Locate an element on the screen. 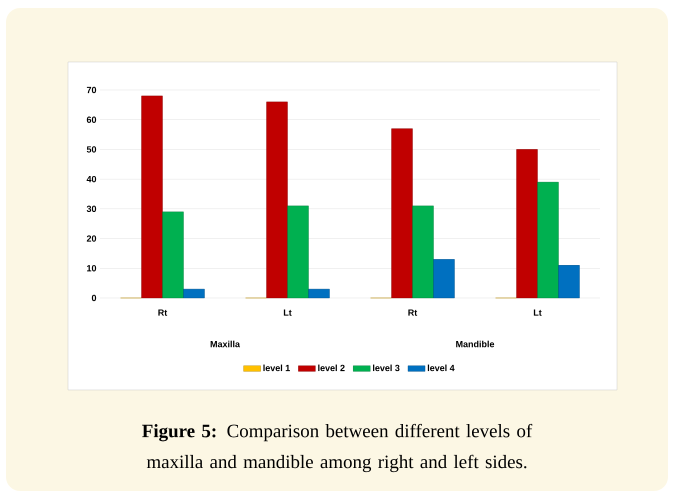 This screenshot has height=495, width=674. text: Figure 5: Comparison between different levels of maxilla and mandible among right and left sides. is located at coordinates (337, 448).